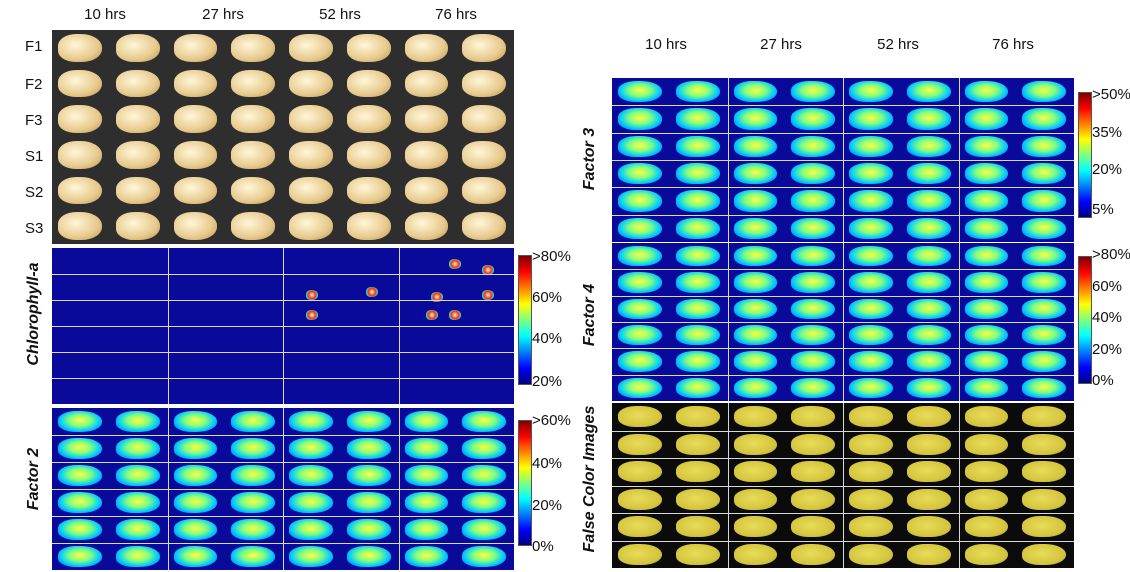  I want to click on f2-tick-2: 20%, so click(547, 505).